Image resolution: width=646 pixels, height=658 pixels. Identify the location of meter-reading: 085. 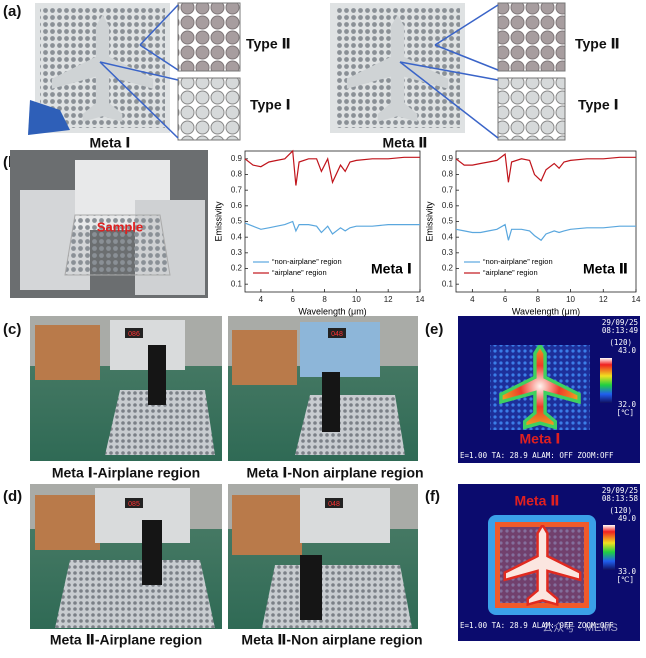
(134, 504).